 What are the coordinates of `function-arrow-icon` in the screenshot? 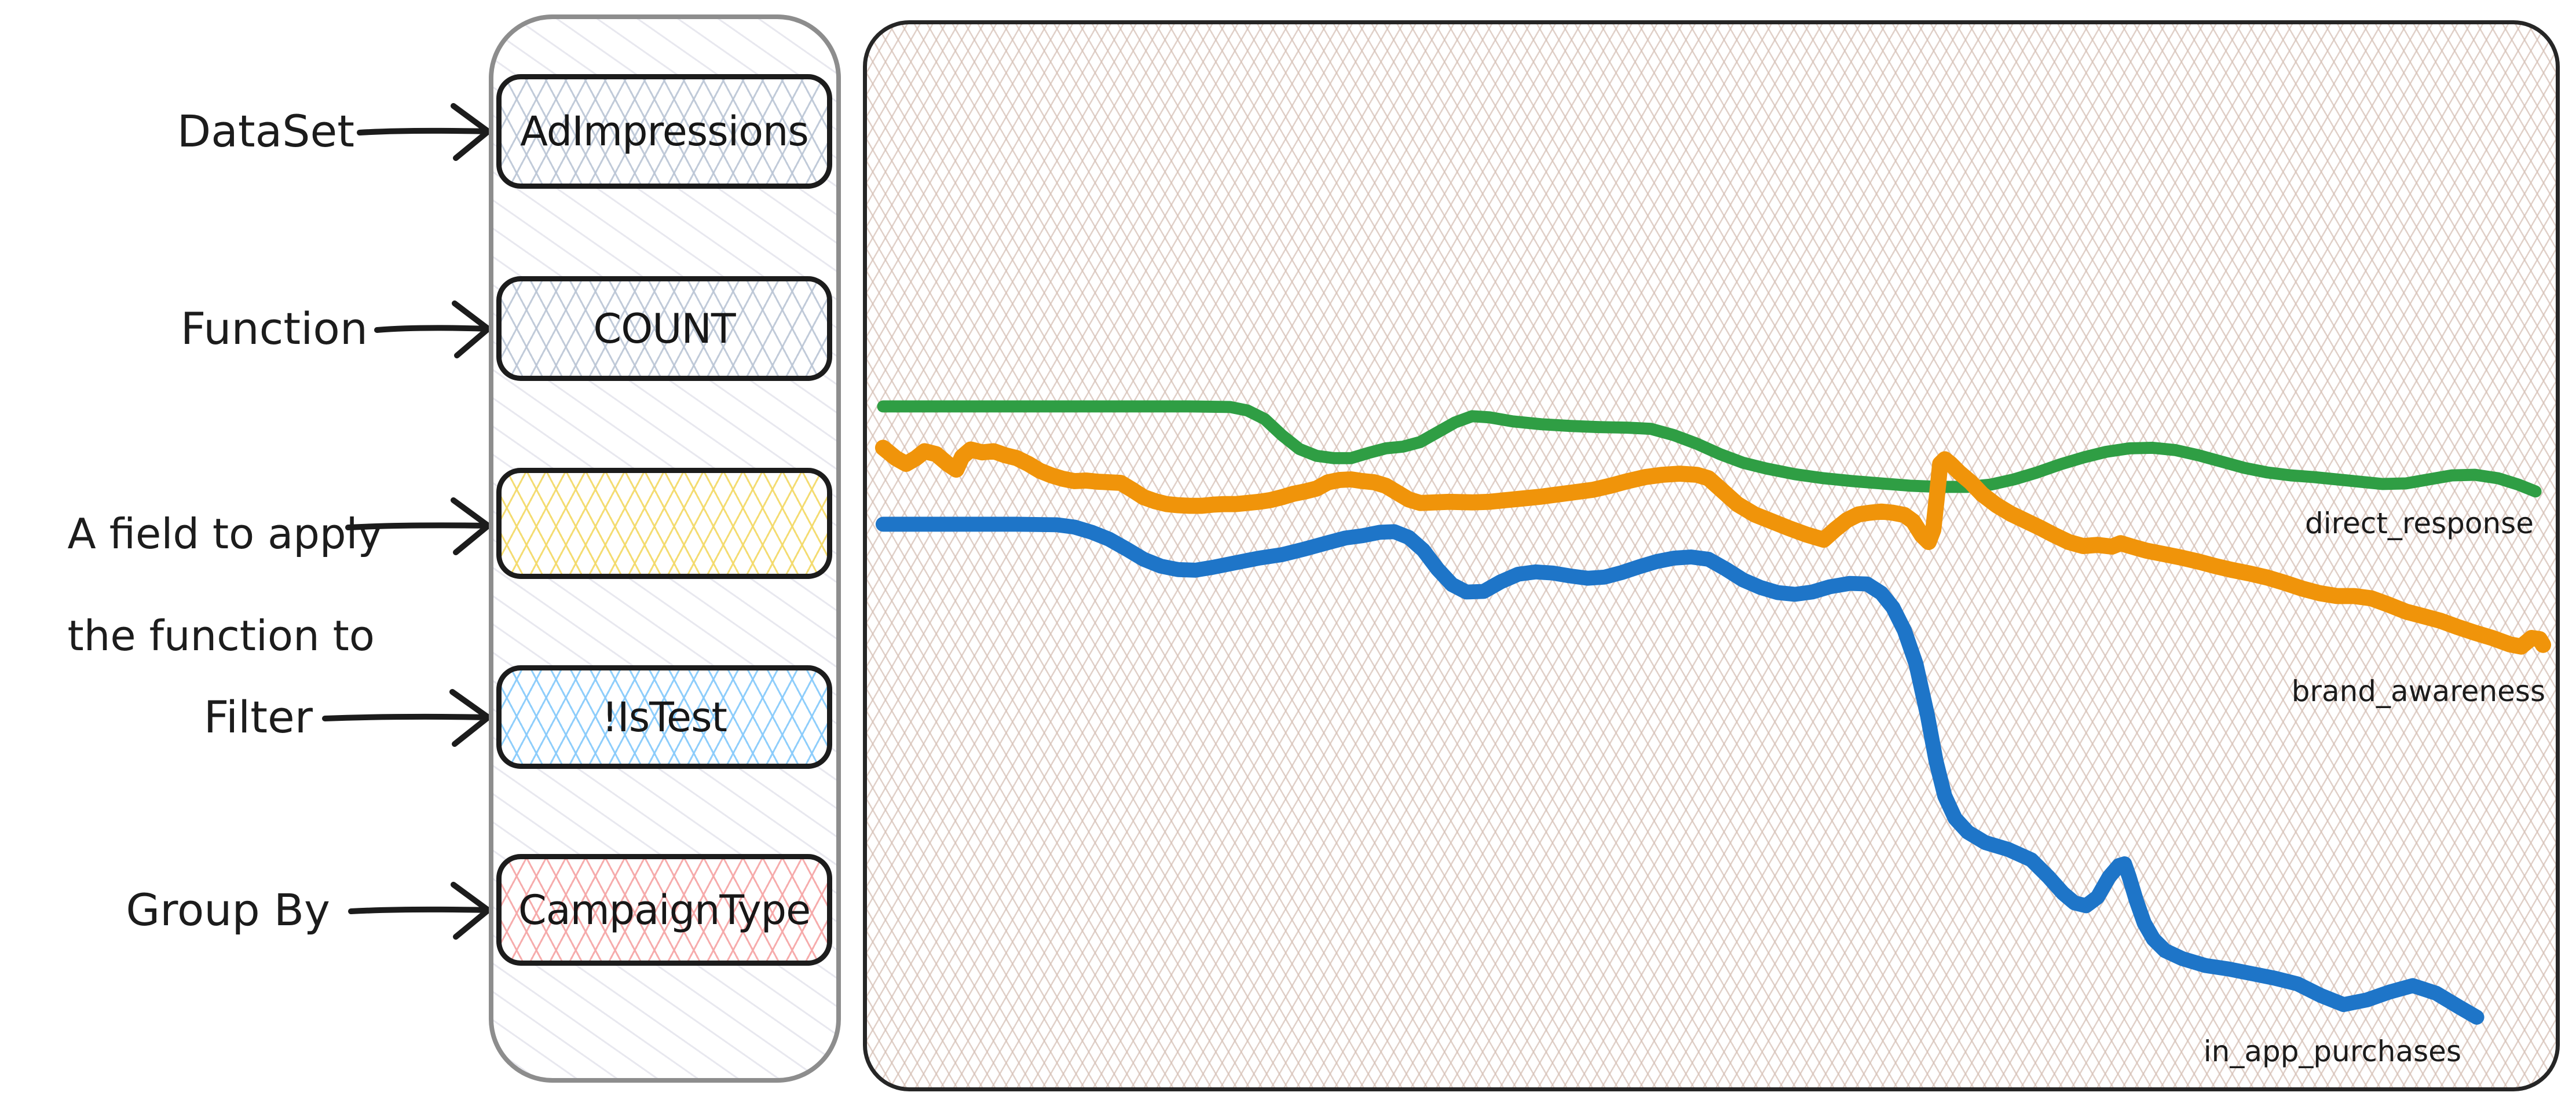 It's located at (432, 329).